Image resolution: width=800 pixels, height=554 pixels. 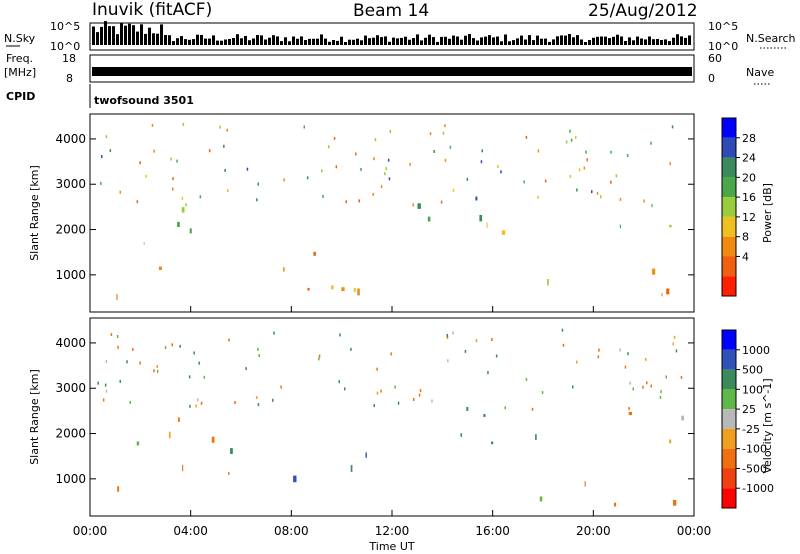 What do you see at coordinates (749, 217) in the screenshot?
I see `power-colorbar-tick-label: 12` at bounding box center [749, 217].